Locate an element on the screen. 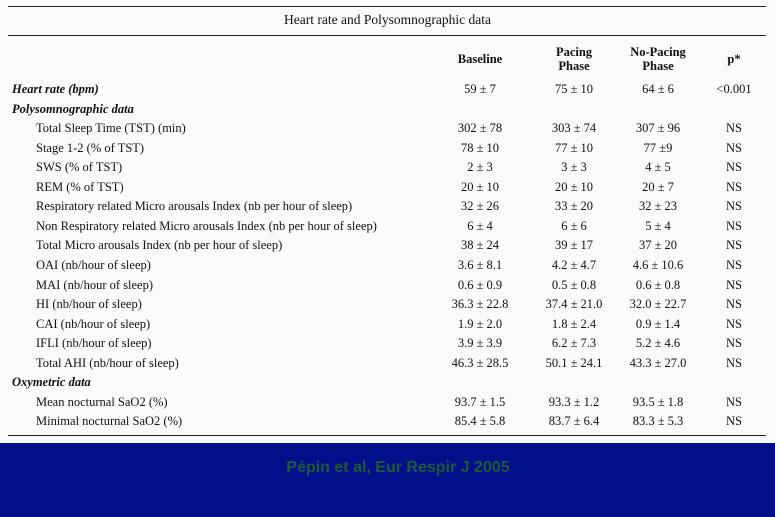 This screenshot has height=517, width=775. cell-pacing-phase: 50.1 ± 24.1 is located at coordinates (574, 362).